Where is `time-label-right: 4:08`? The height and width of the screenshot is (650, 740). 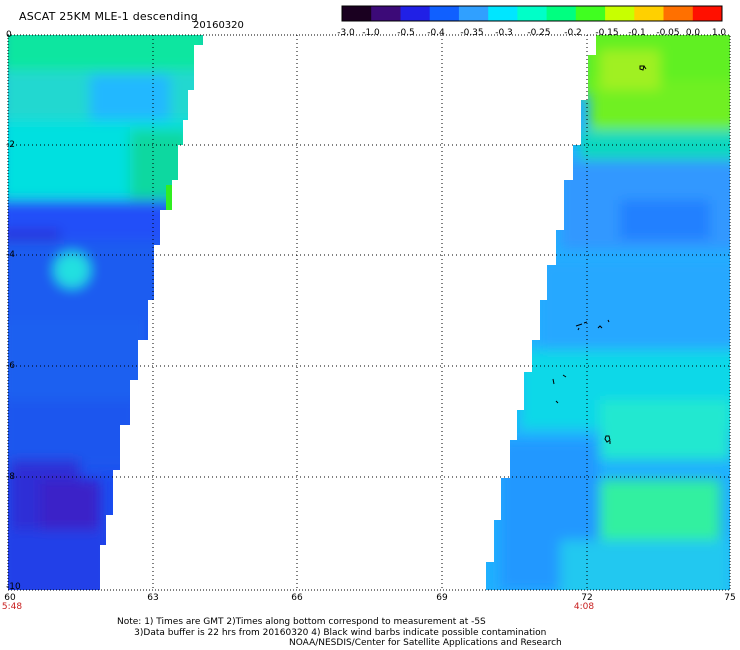 time-label-right: 4:08 is located at coordinates (584, 607).